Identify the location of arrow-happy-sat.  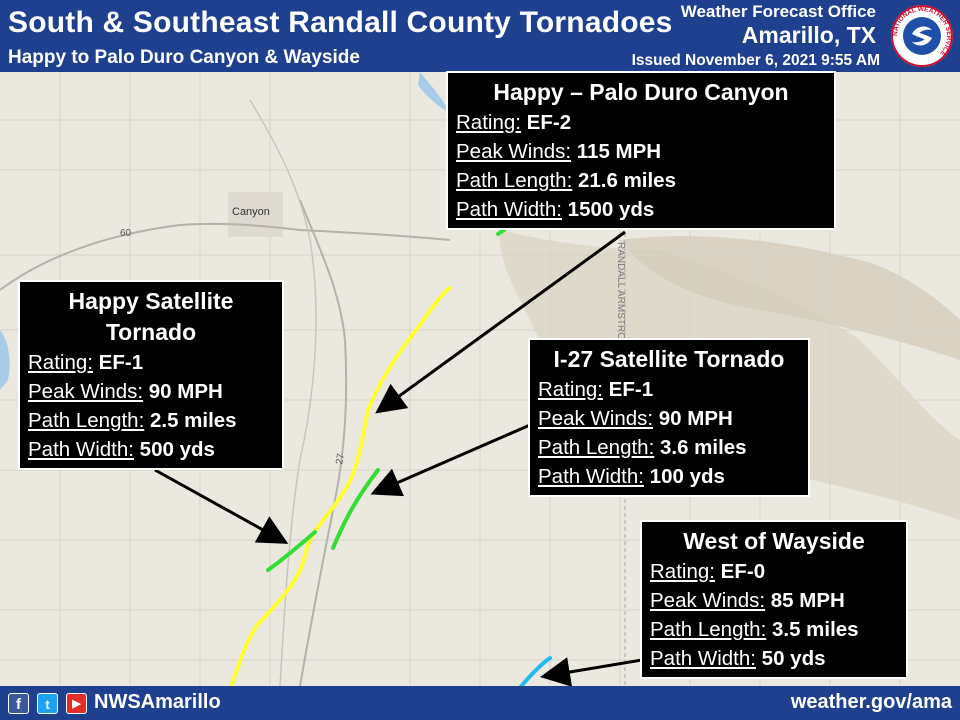
(221, 506).